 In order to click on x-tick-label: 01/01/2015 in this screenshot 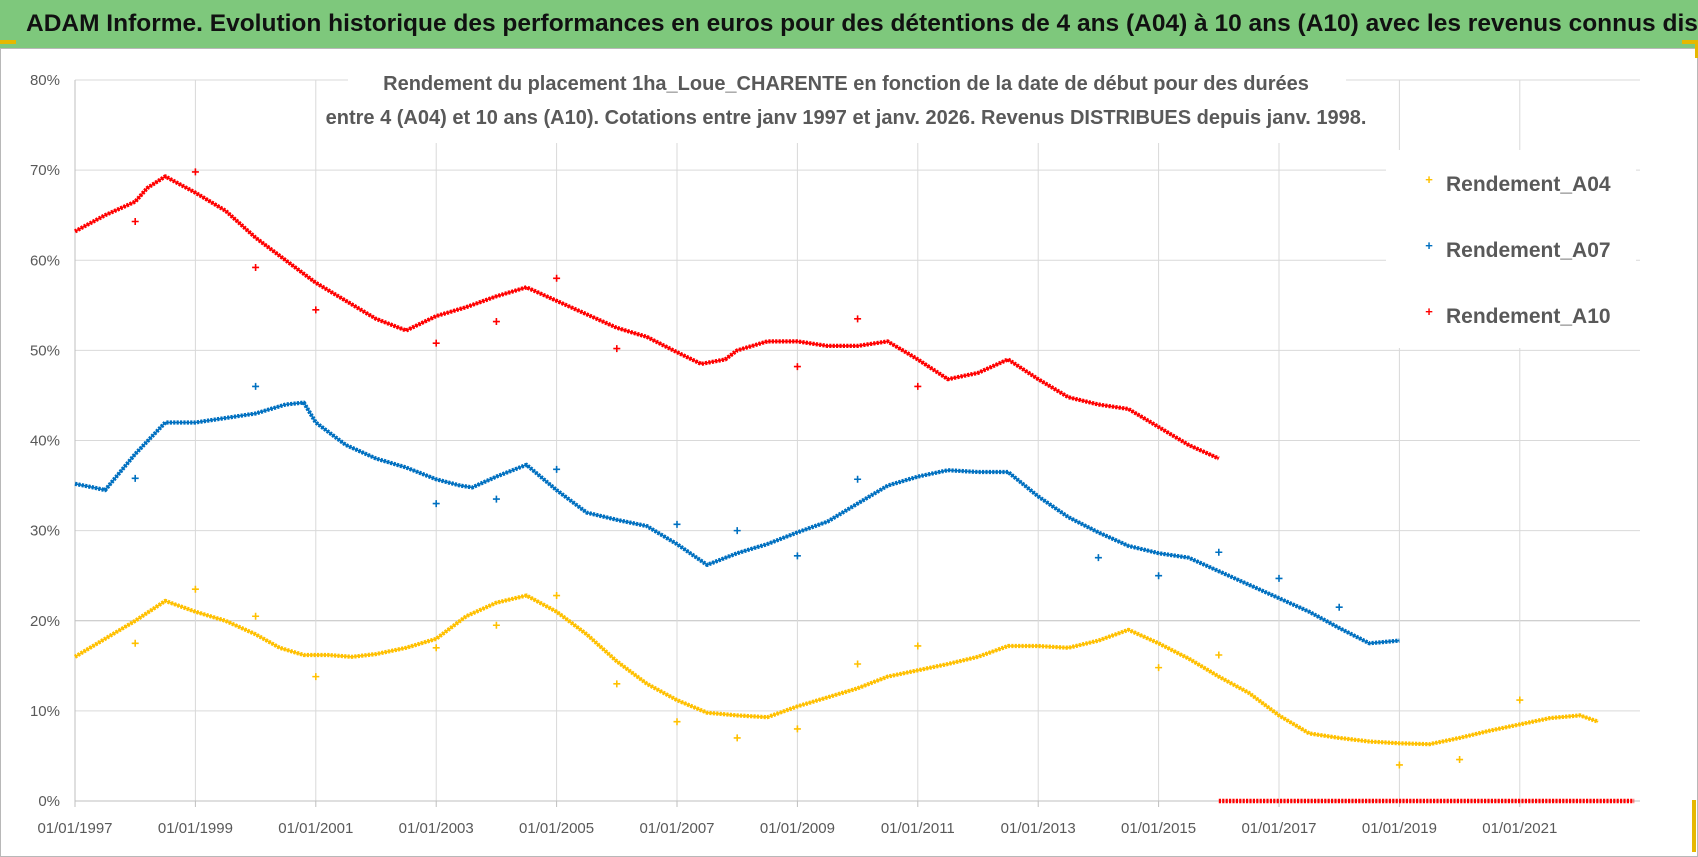, I will do `click(1158, 828)`.